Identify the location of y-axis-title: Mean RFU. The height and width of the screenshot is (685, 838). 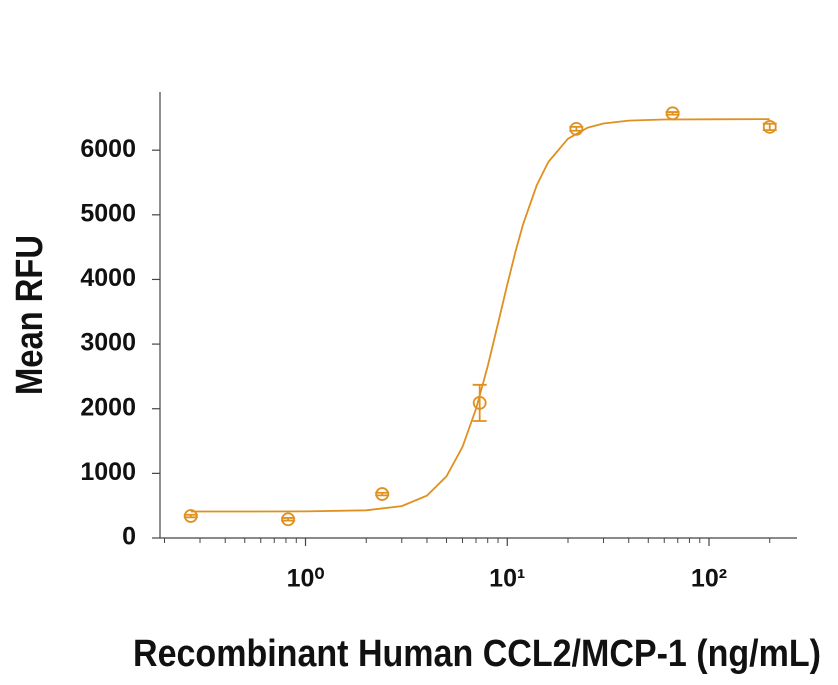
(30, 315).